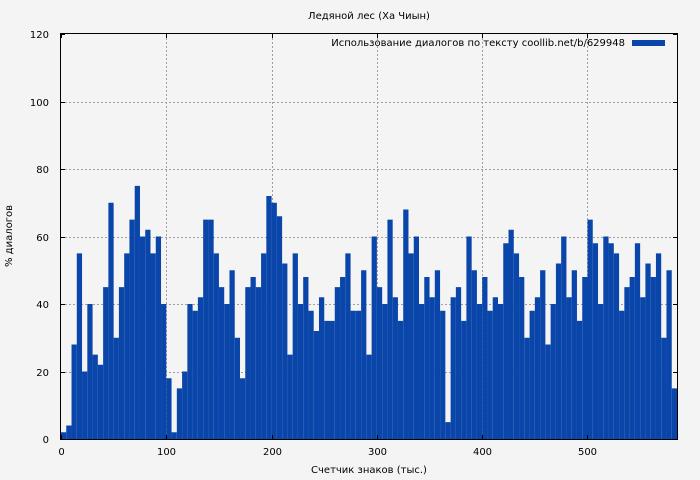 This screenshot has width=700, height=480. I want to click on y-tick-label: 20, so click(42, 373).